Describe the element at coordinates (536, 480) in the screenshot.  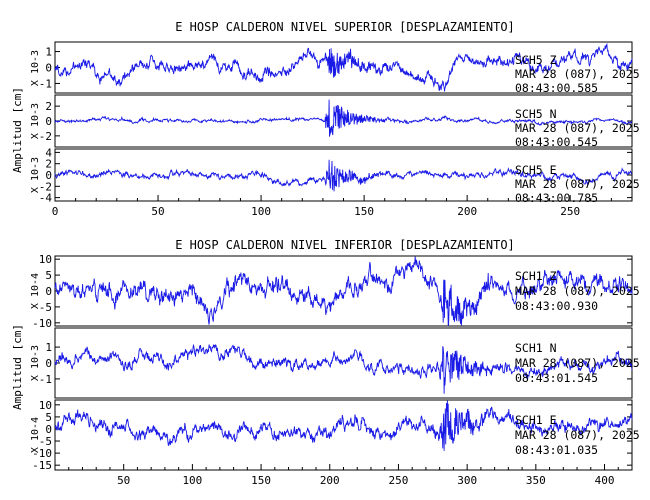
I see `x-tick-label: 350` at that location.